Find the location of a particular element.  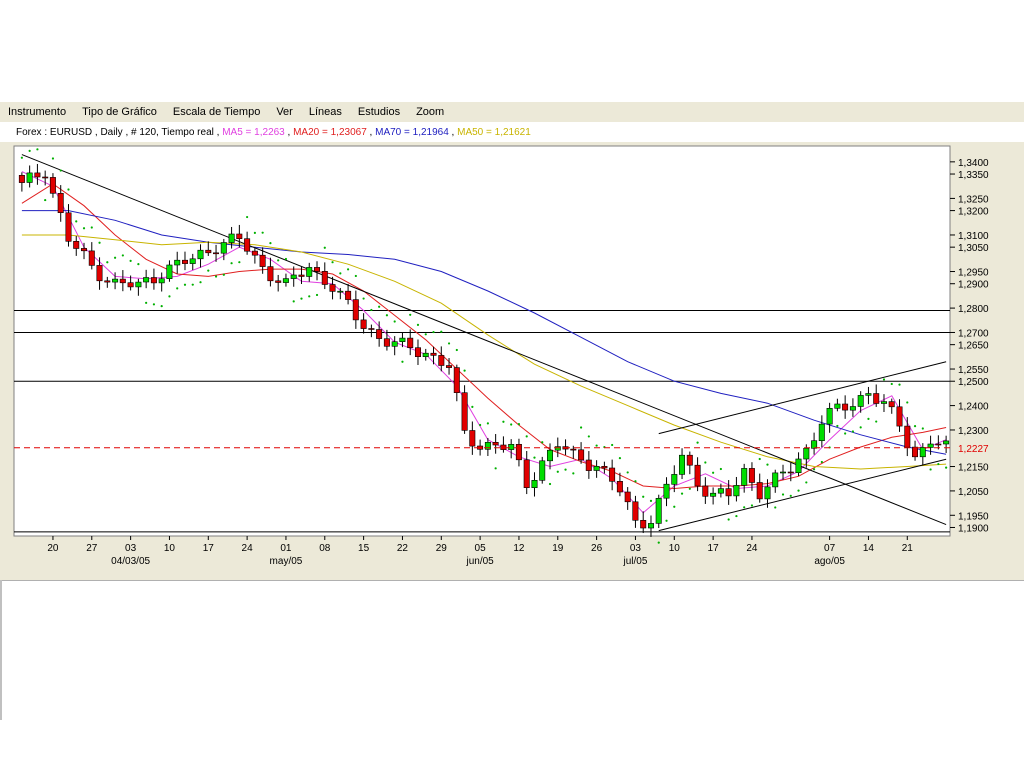

menu-instrumento: Instrumento is located at coordinates (37, 112).